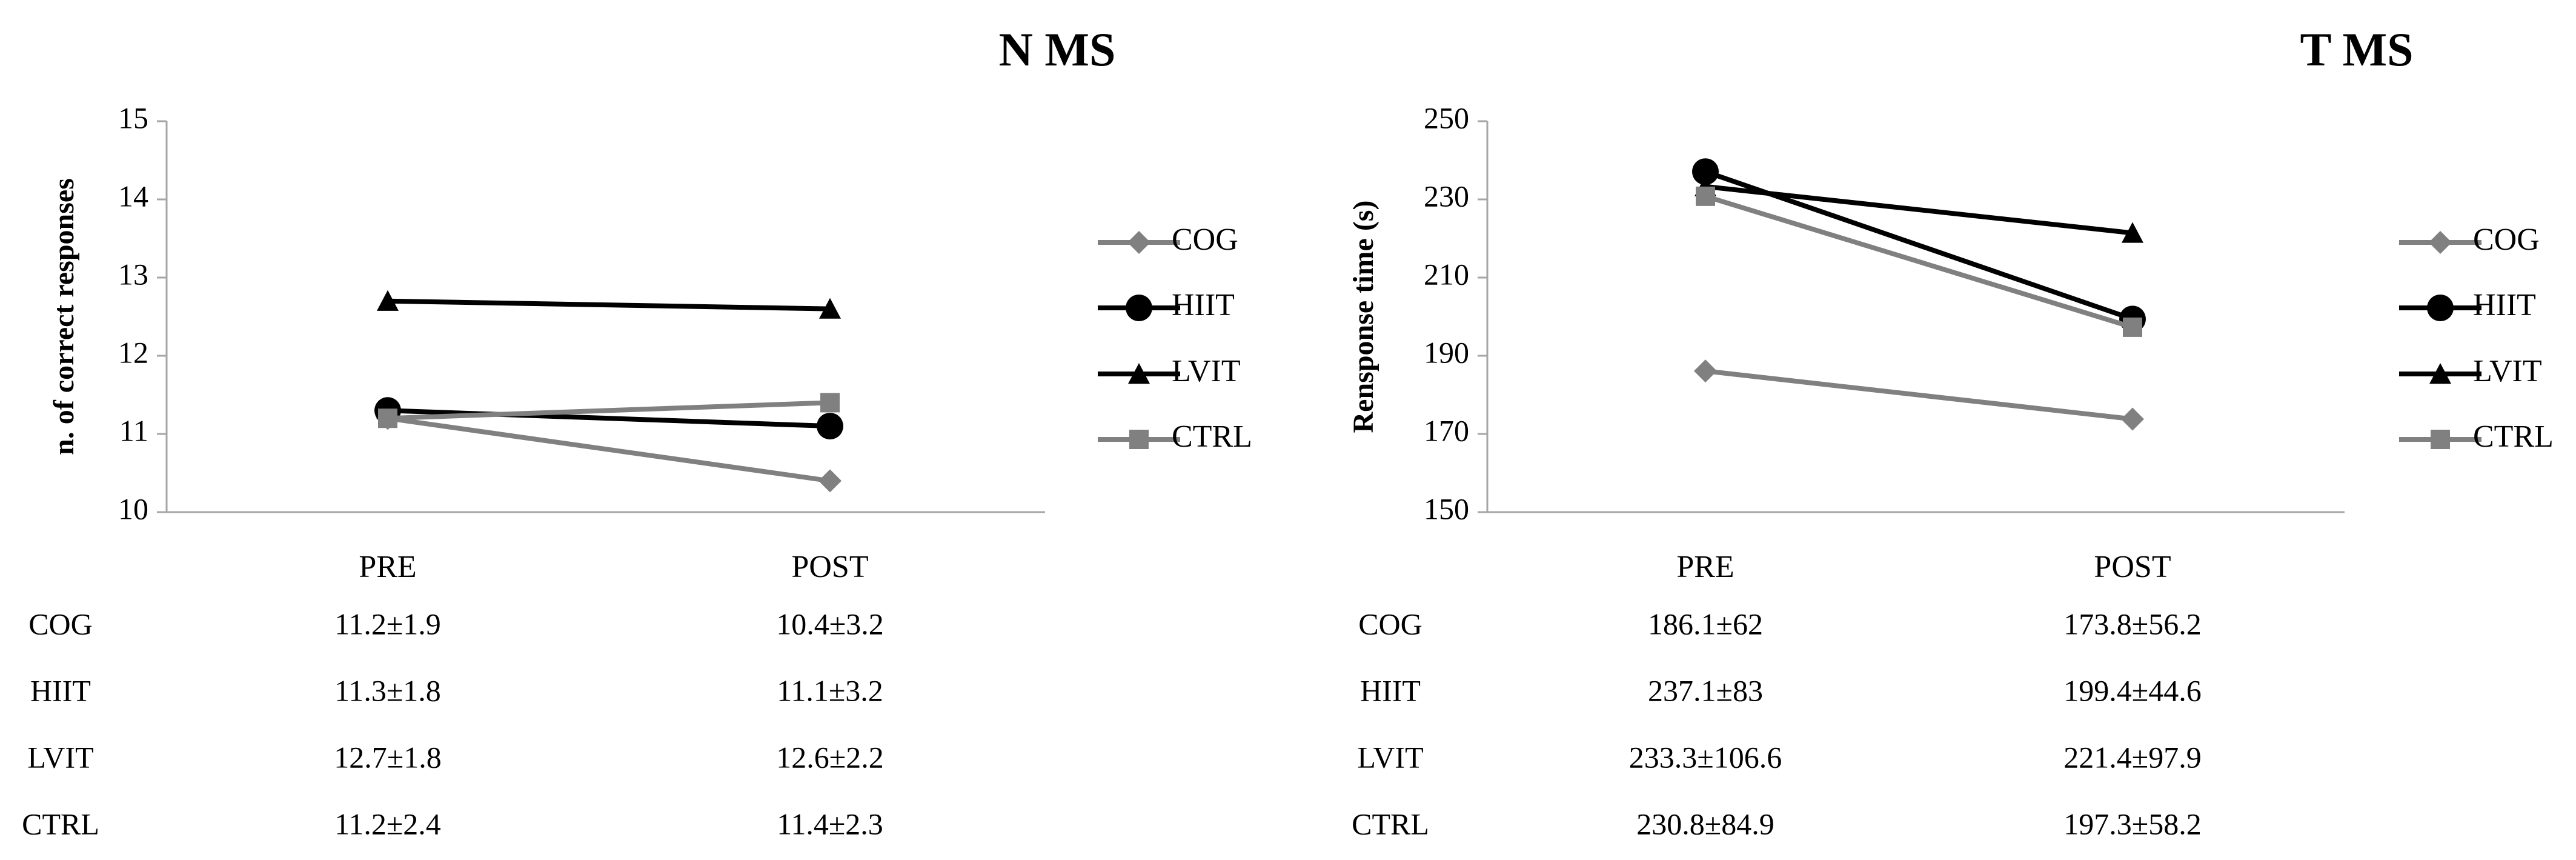 The height and width of the screenshot is (860, 2576). Describe the element at coordinates (2440, 242) in the screenshot. I see `chart-1-legend-marker-cog` at that location.